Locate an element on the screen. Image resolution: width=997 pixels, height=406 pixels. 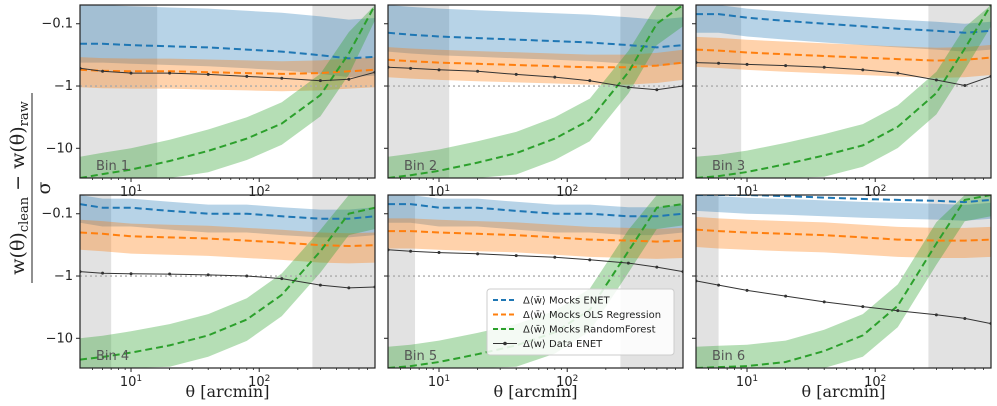
bin-label: Bin 6 is located at coordinates (728, 356).